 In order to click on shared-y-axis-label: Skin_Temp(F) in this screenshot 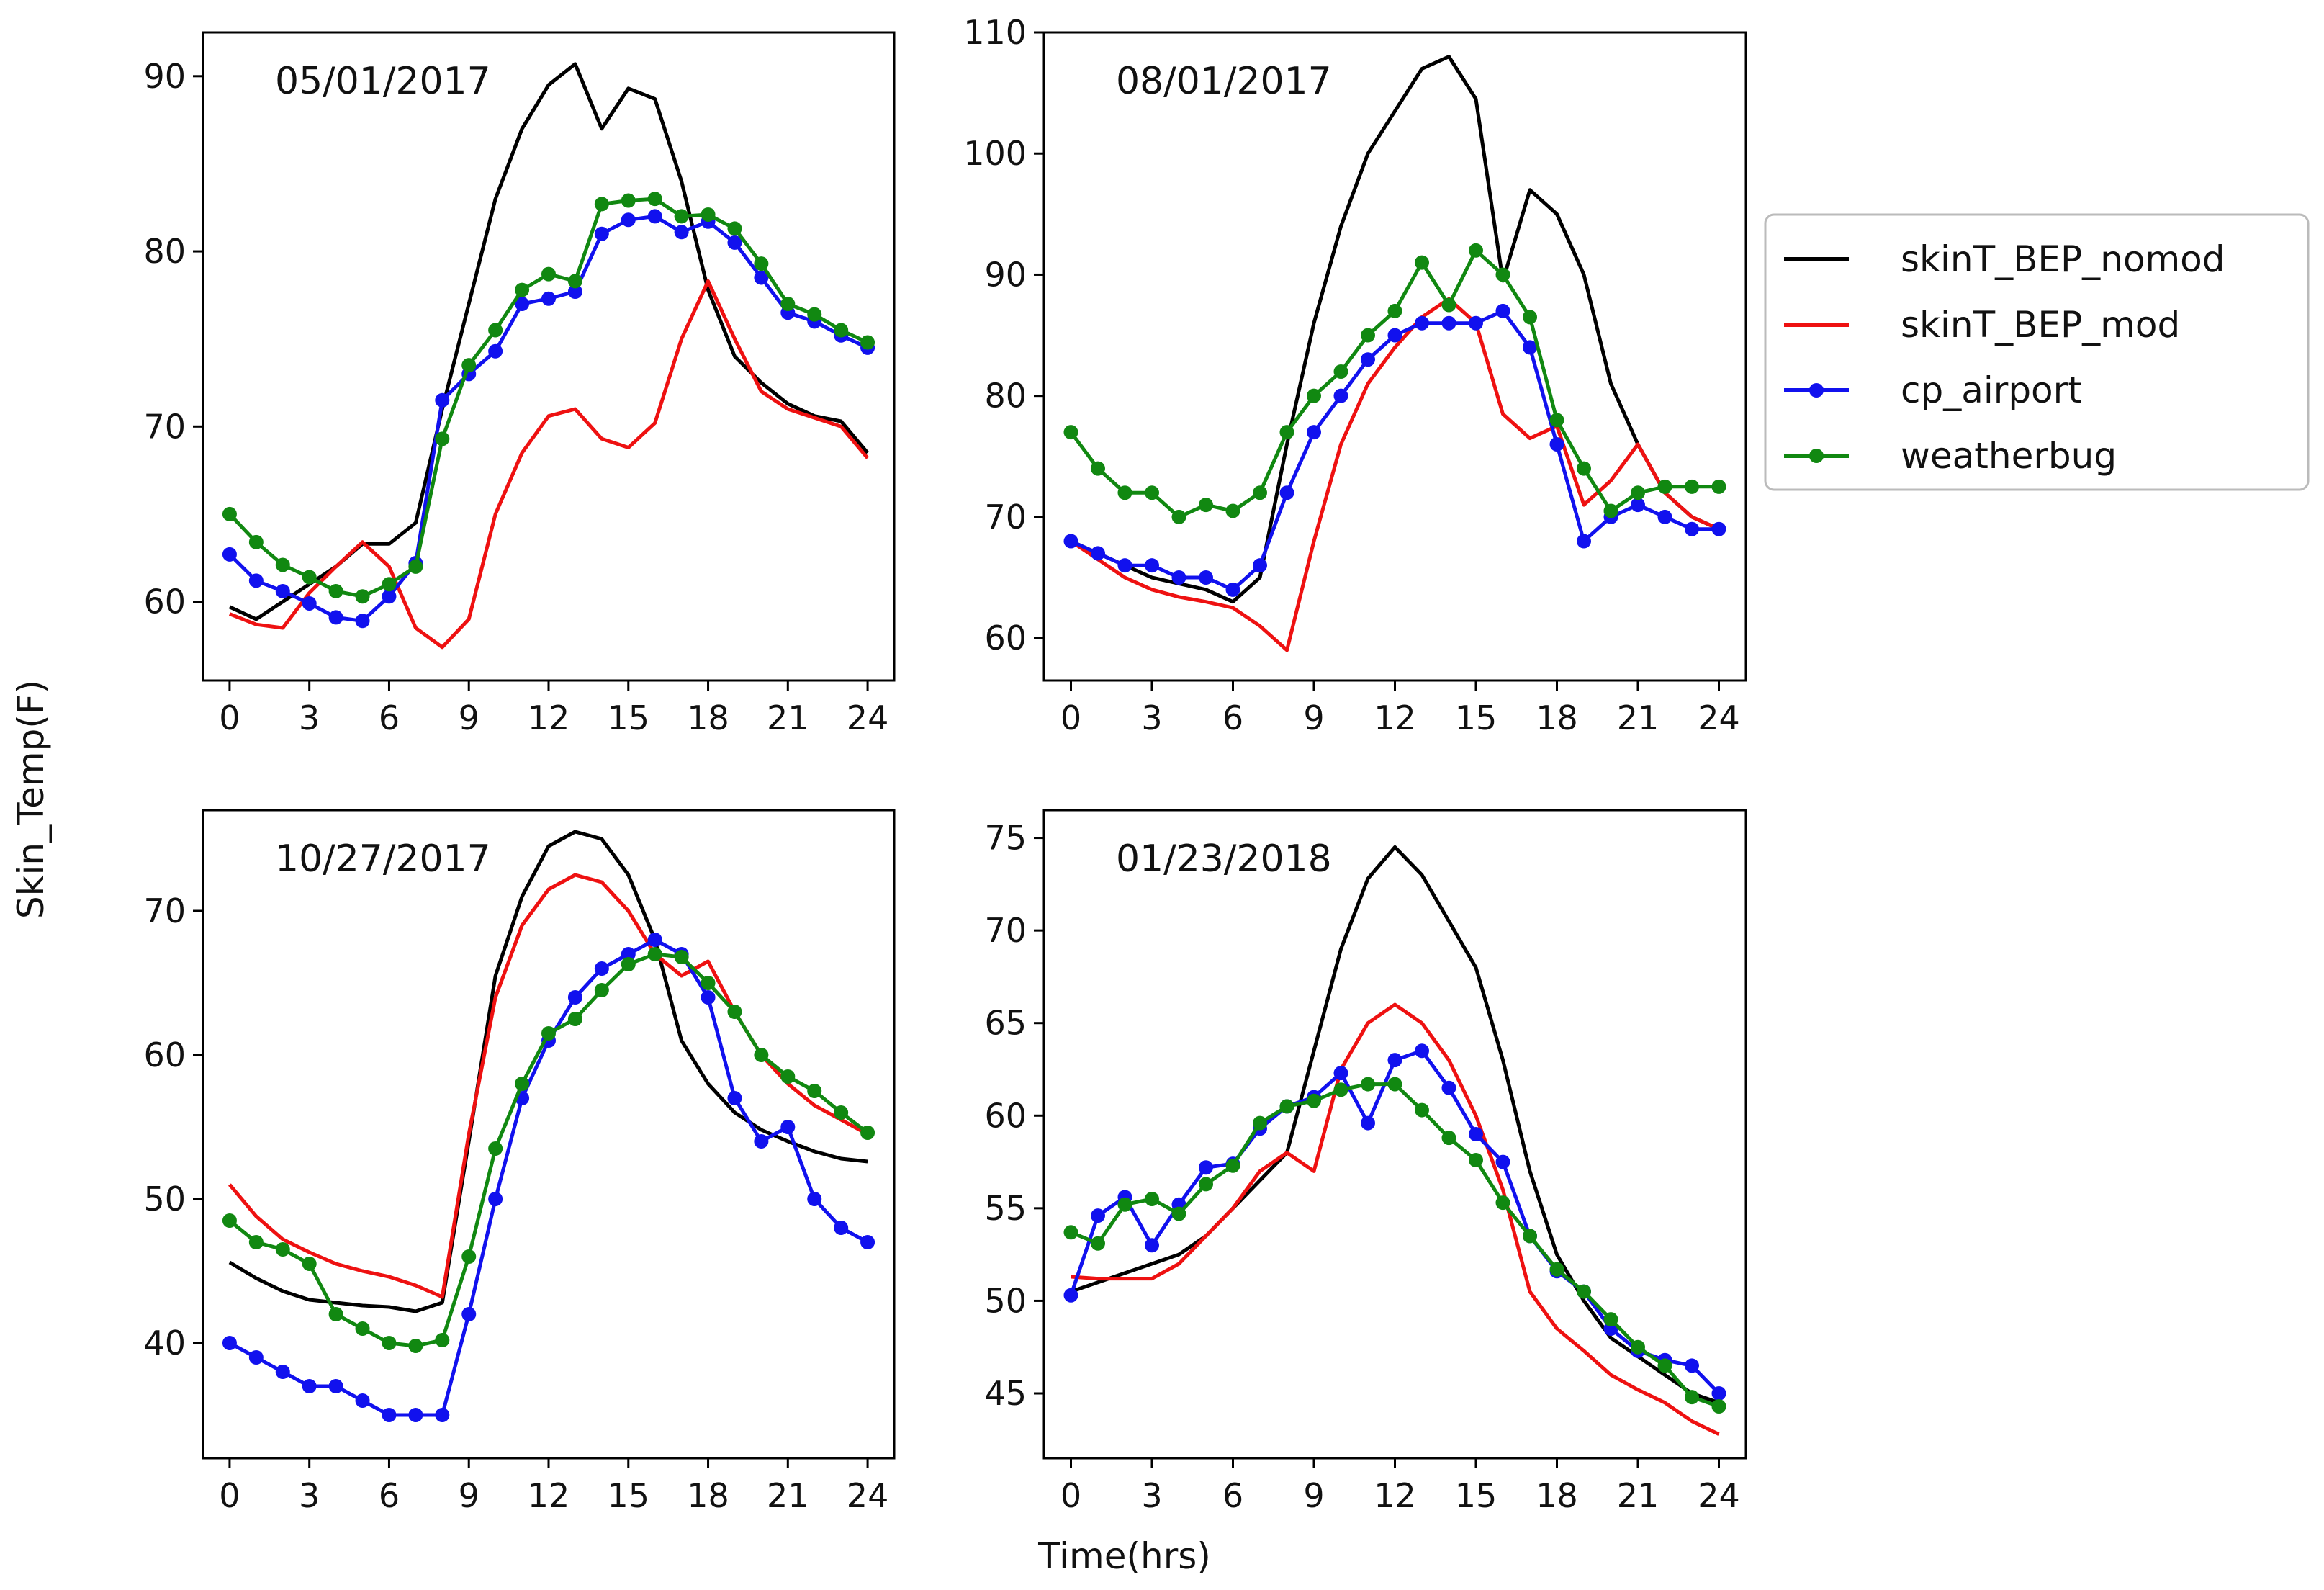, I will do `click(31, 800)`.